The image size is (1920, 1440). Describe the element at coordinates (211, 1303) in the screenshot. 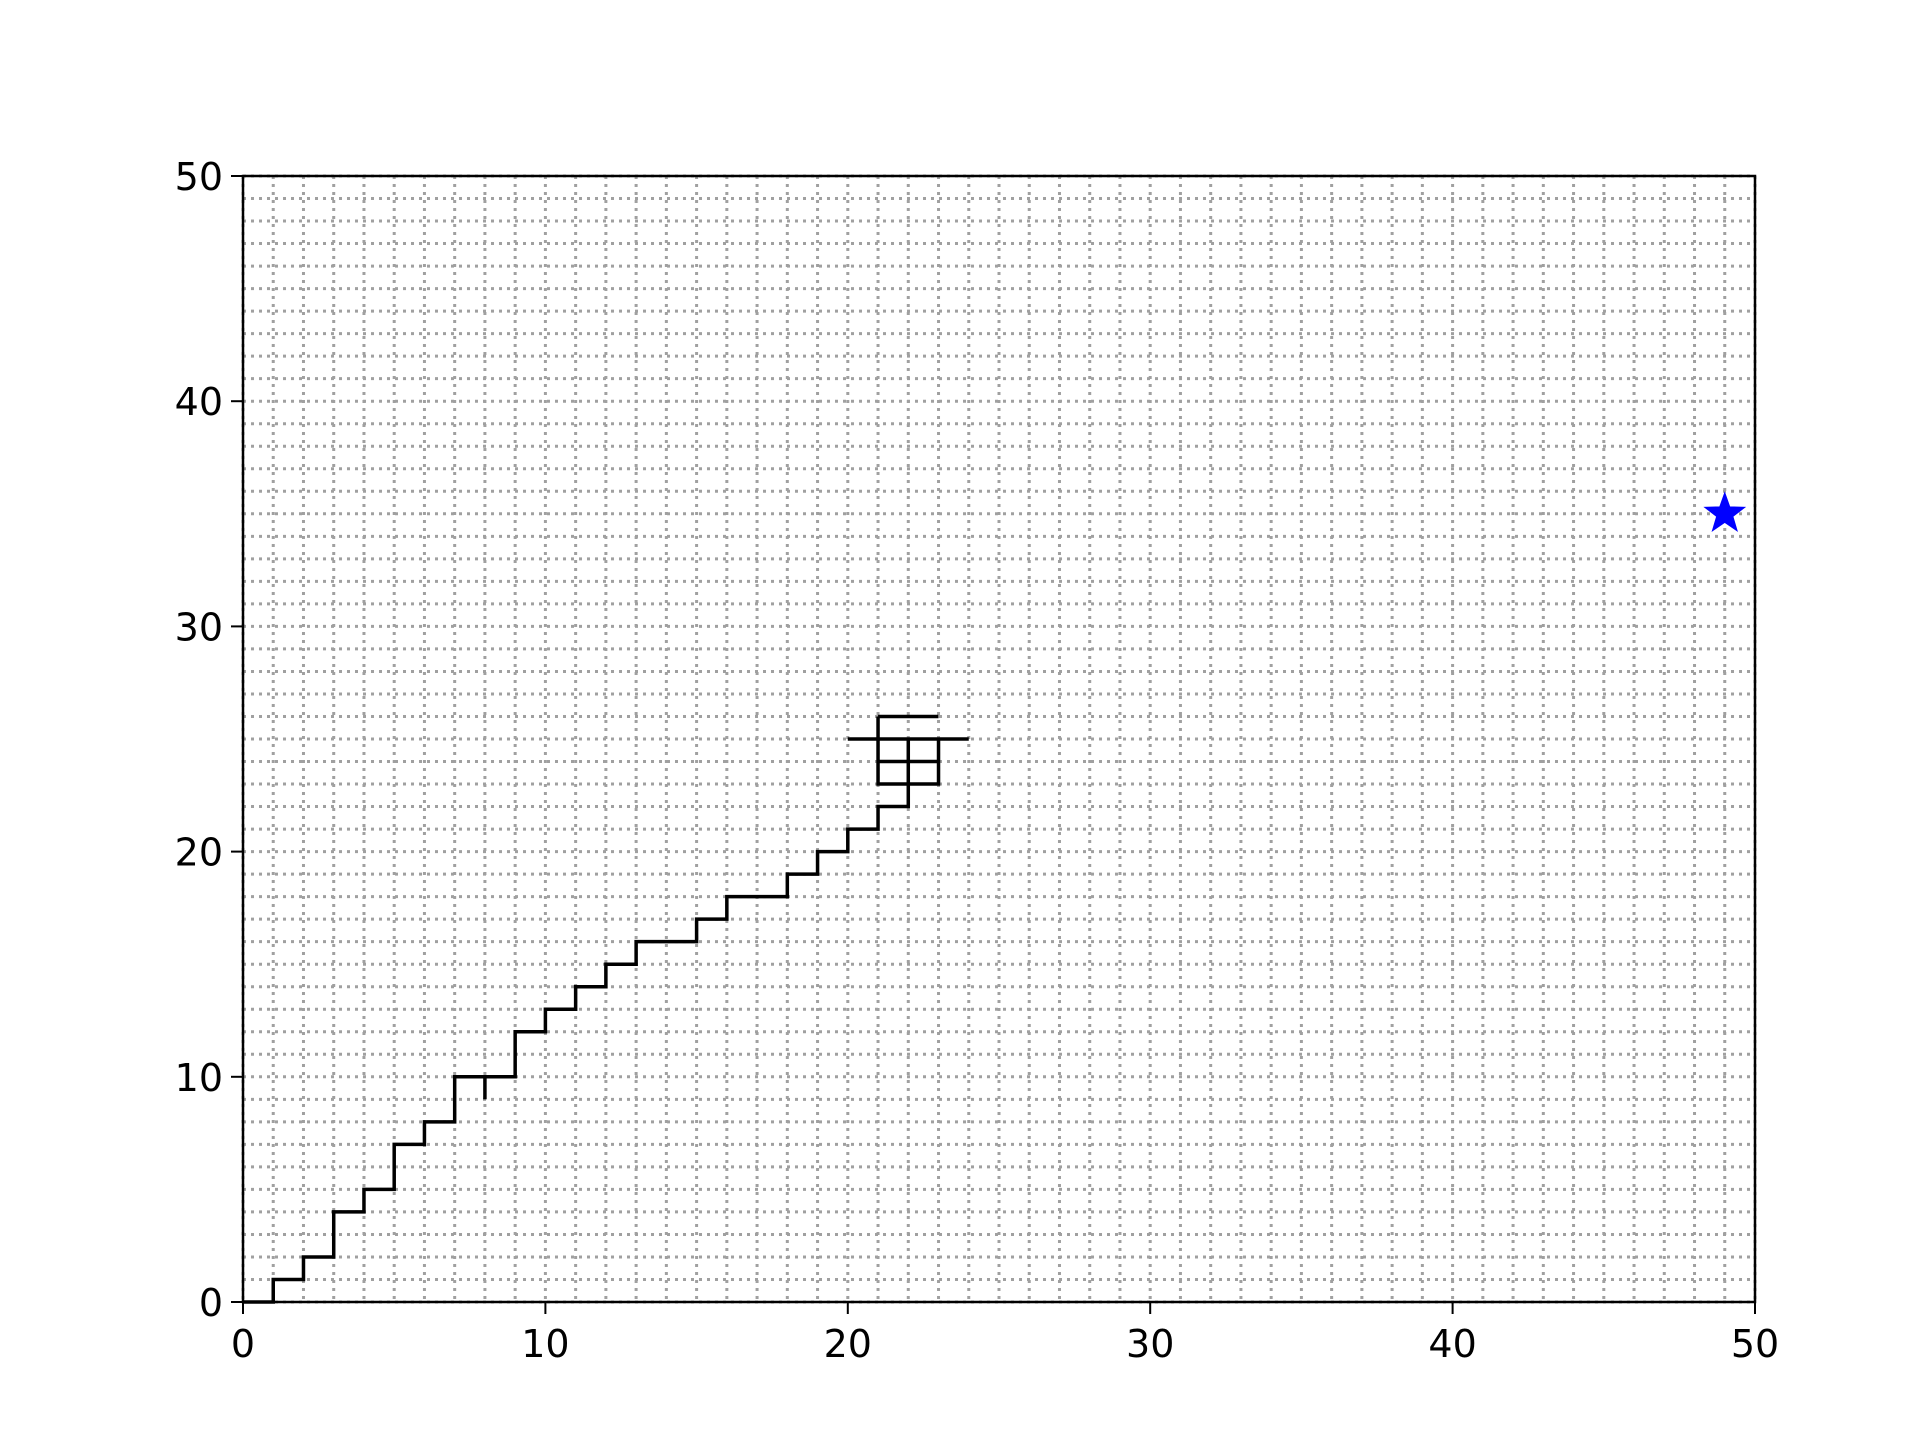

I see `y-tick-label: 0` at that location.